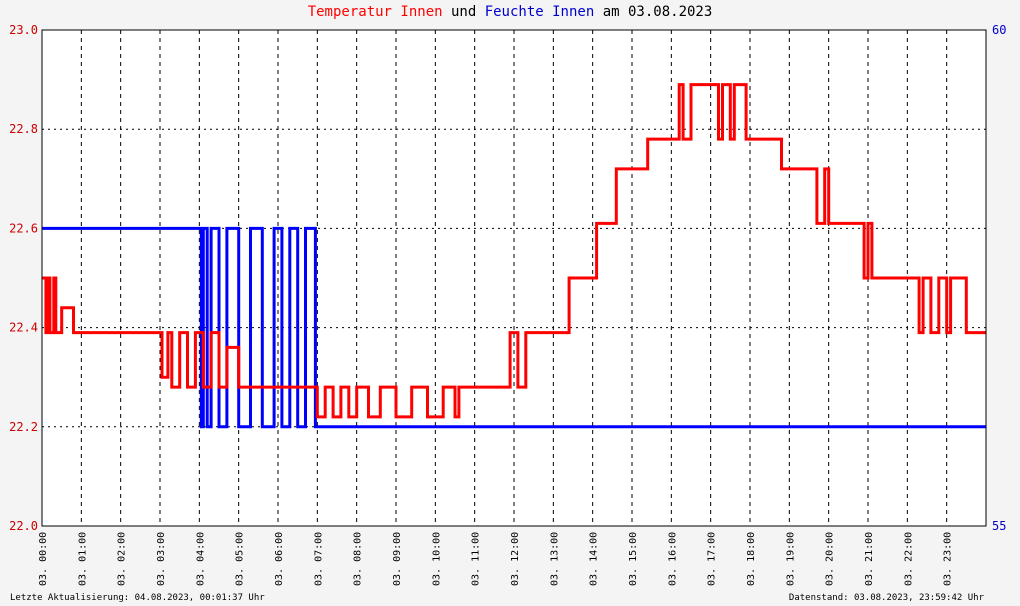 The width and height of the screenshot is (1020, 606). I want to click on x-tick-label: 03. 17:00, so click(712, 559).